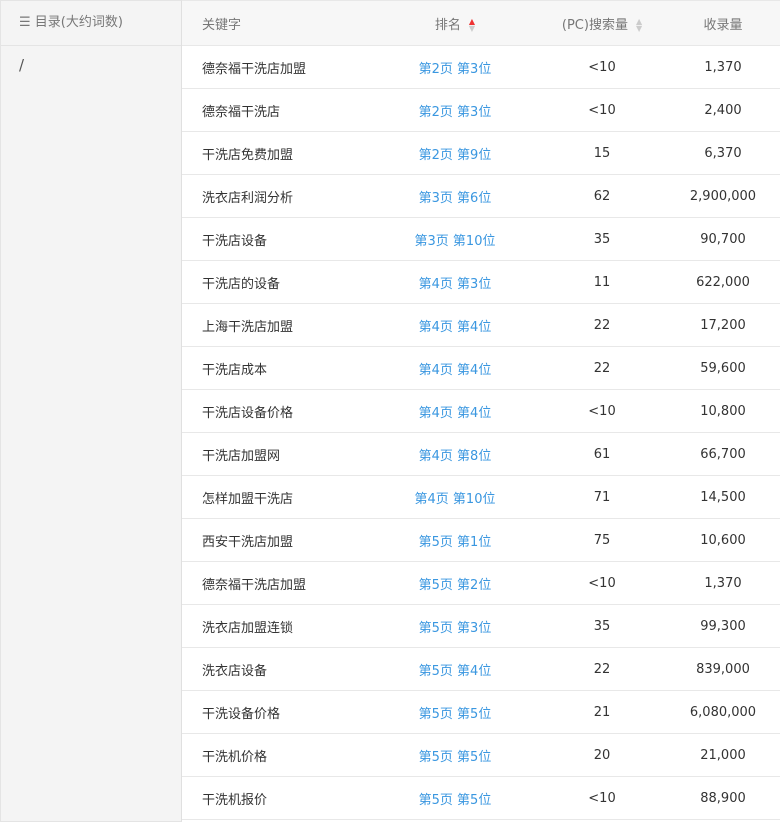  I want to click on rank-link: 第5页 第2位, so click(455, 585).